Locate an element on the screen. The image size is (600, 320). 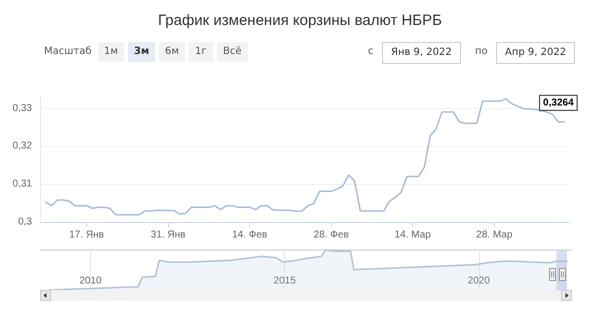
annotation: 0,3264 is located at coordinates (558, 102).